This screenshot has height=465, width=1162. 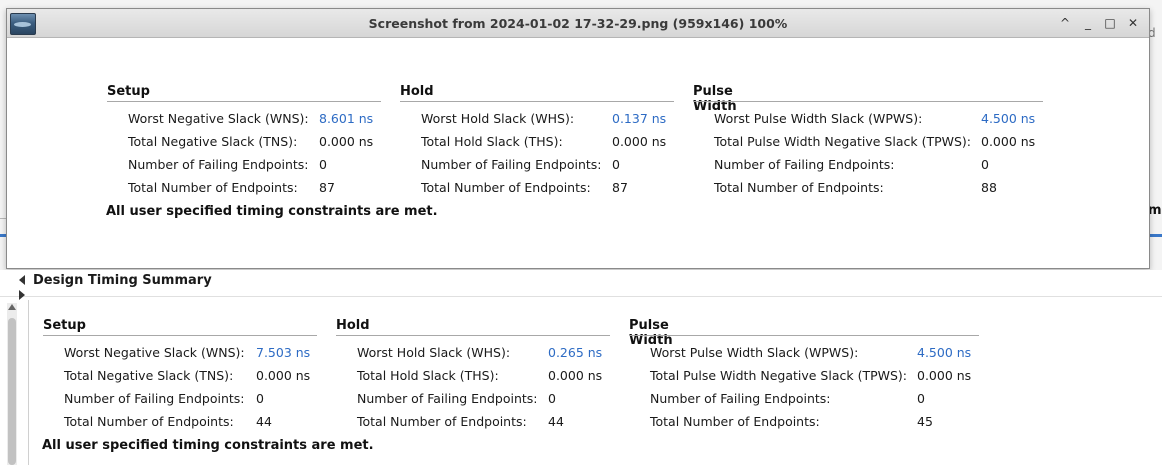 What do you see at coordinates (22, 280) in the screenshot?
I see `collapse-arrow-icon` at bounding box center [22, 280].